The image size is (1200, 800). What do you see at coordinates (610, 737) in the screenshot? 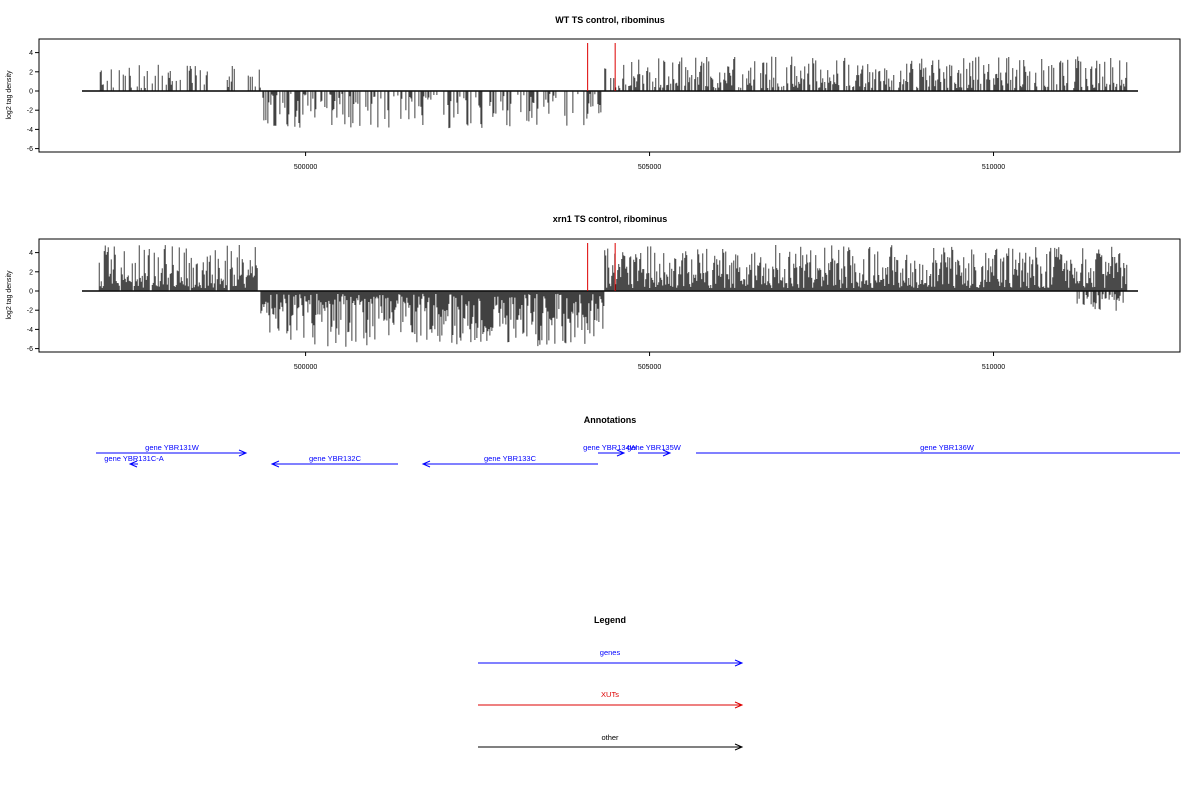
I see `legend-other-label: other` at bounding box center [610, 737].